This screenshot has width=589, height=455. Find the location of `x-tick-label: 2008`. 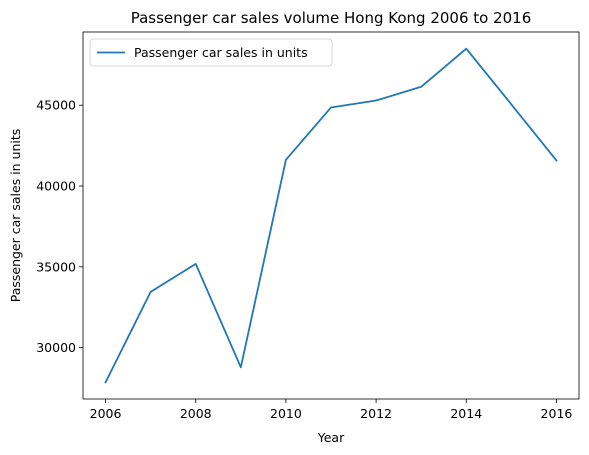

x-tick-label: 2008 is located at coordinates (196, 413).